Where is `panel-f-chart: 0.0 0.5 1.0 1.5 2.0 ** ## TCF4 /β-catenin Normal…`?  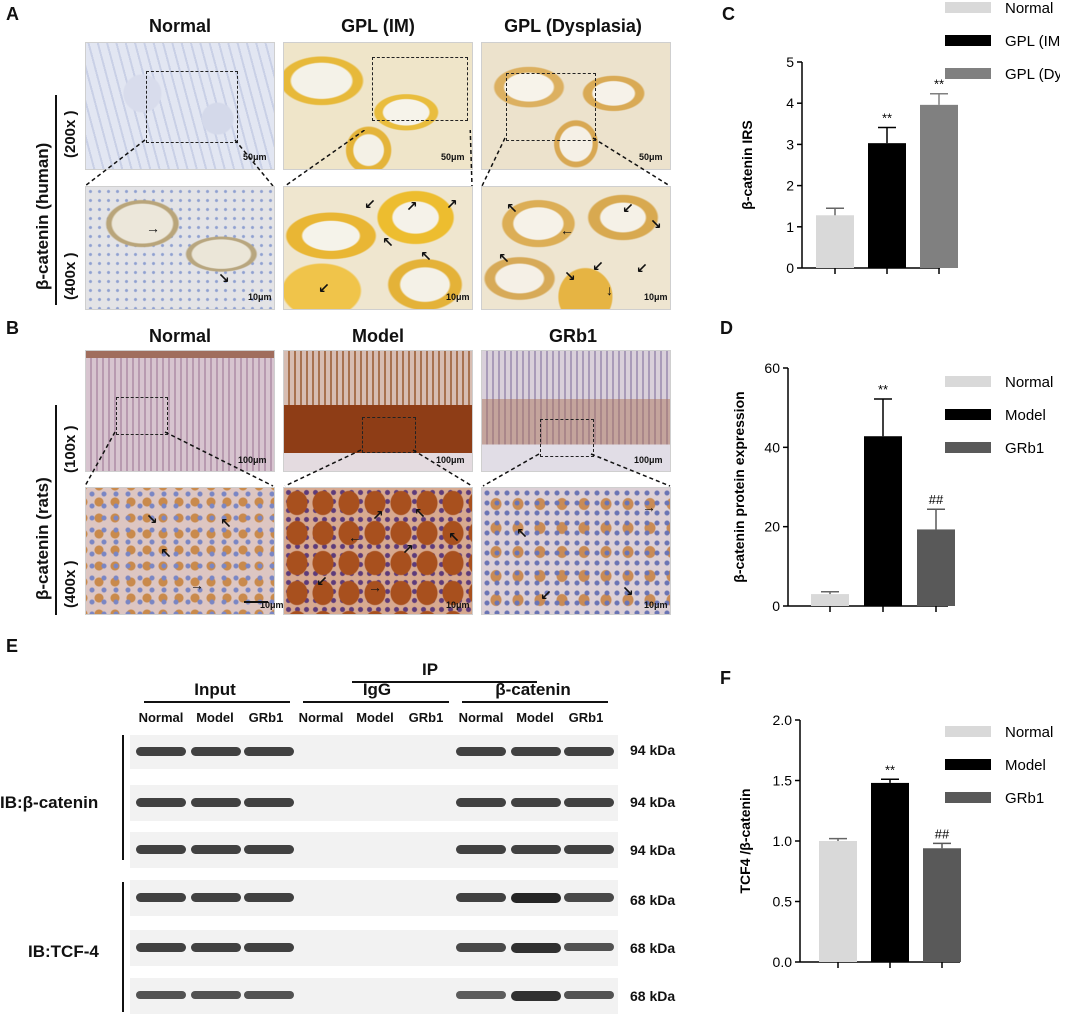 panel-f-chart: 0.0 0.5 1.0 1.5 2.0 ** ## TCF4 /β-catenin Normal… is located at coordinates (895, 841).